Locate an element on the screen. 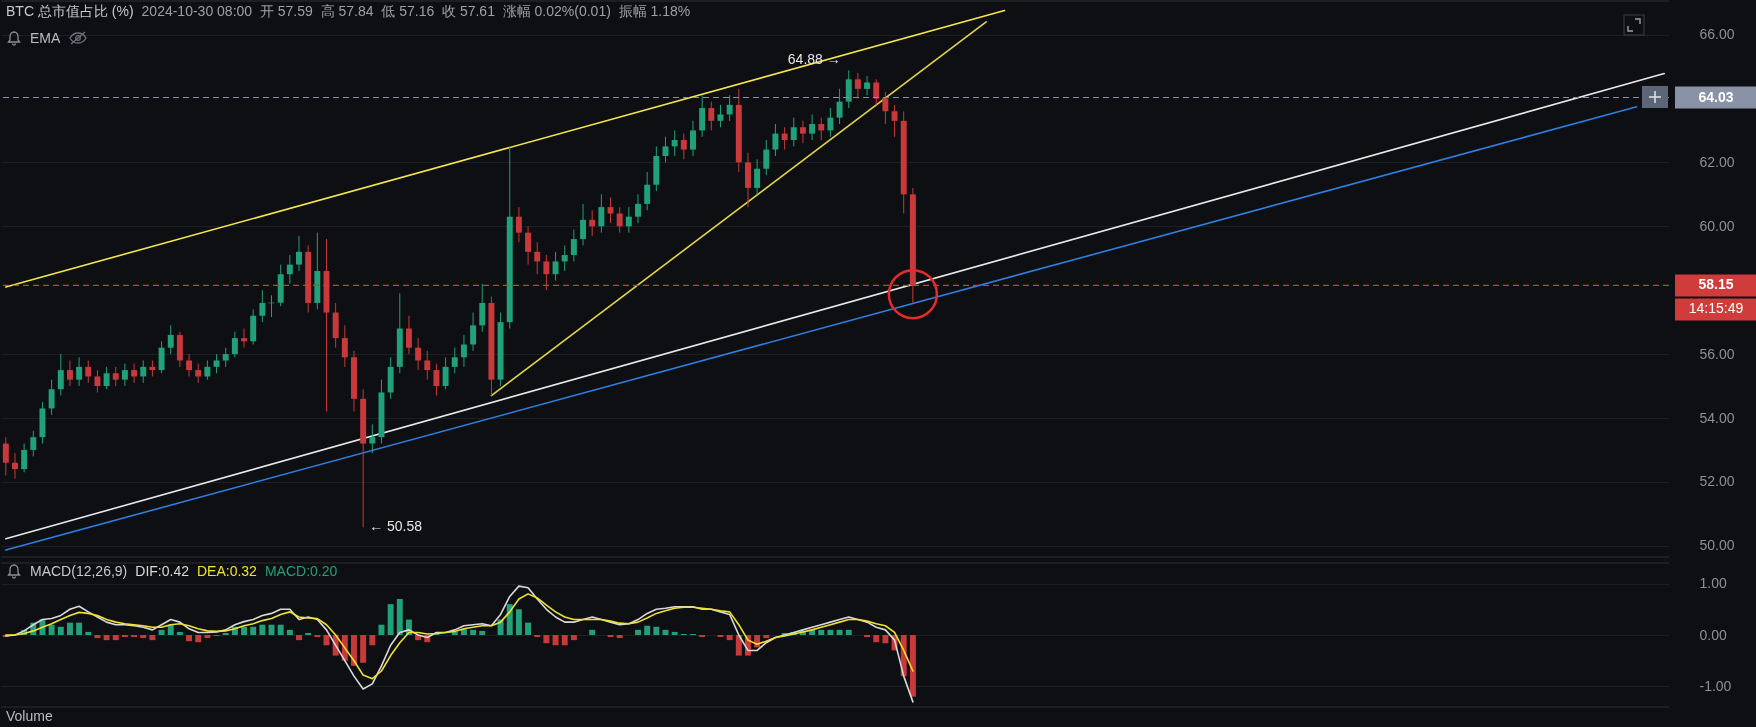 The width and height of the screenshot is (1756, 727). ref-line-label: 58.15 is located at coordinates (1716, 284).